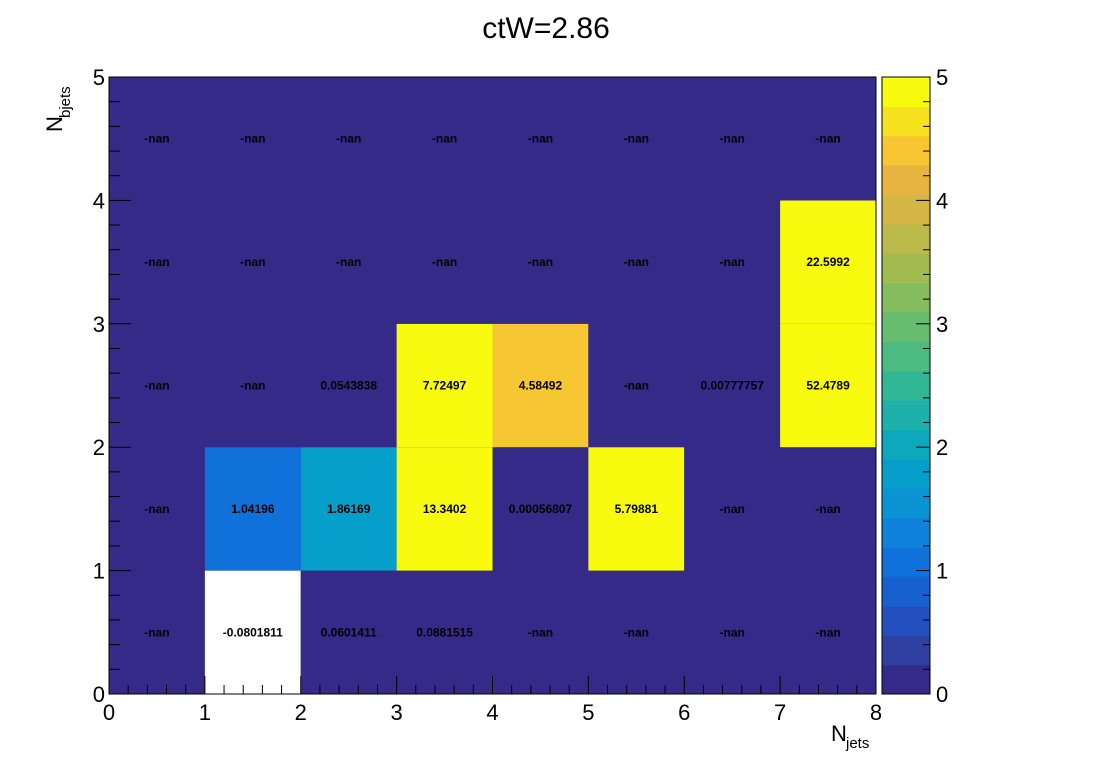 Image resolution: width=1096 pixels, height=772 pixels. What do you see at coordinates (99, 447) in the screenshot?
I see `y-tick-label: 2` at bounding box center [99, 447].